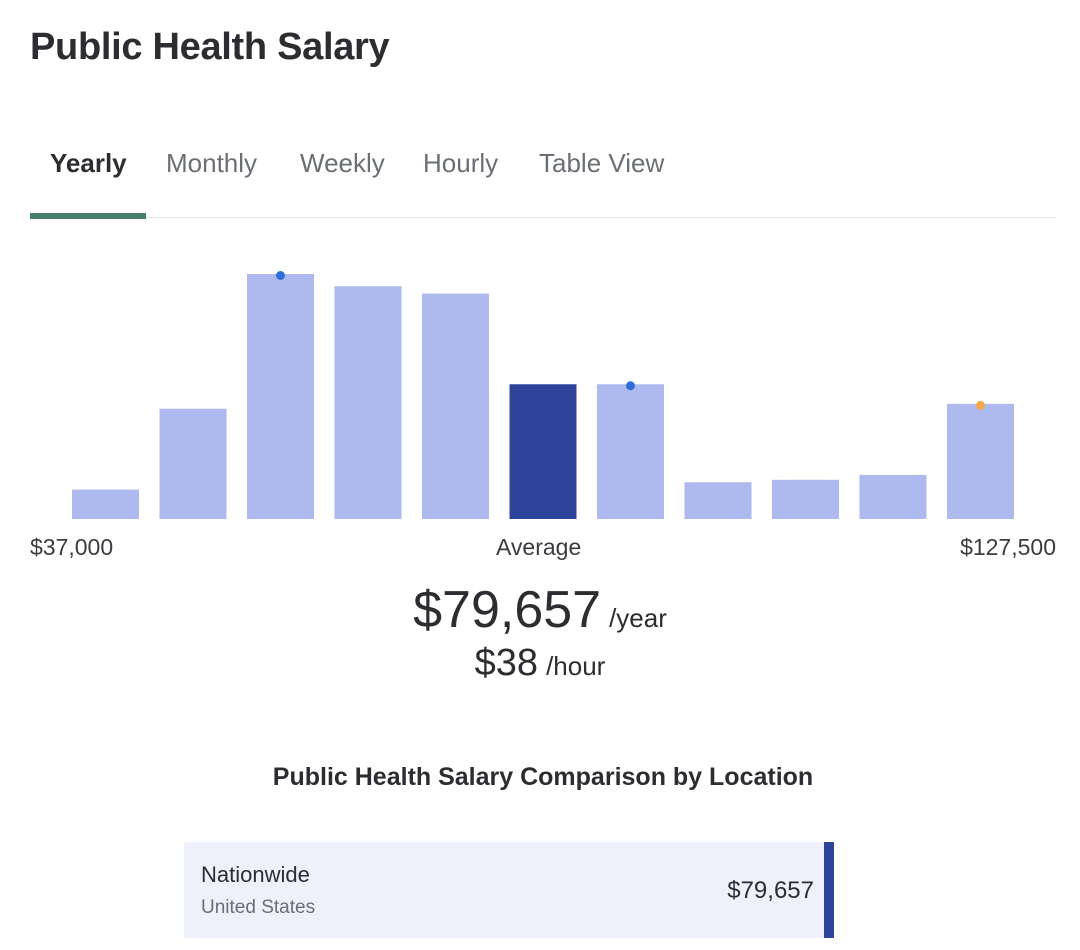  I want to click on location-name: Nationwide, so click(255, 874).